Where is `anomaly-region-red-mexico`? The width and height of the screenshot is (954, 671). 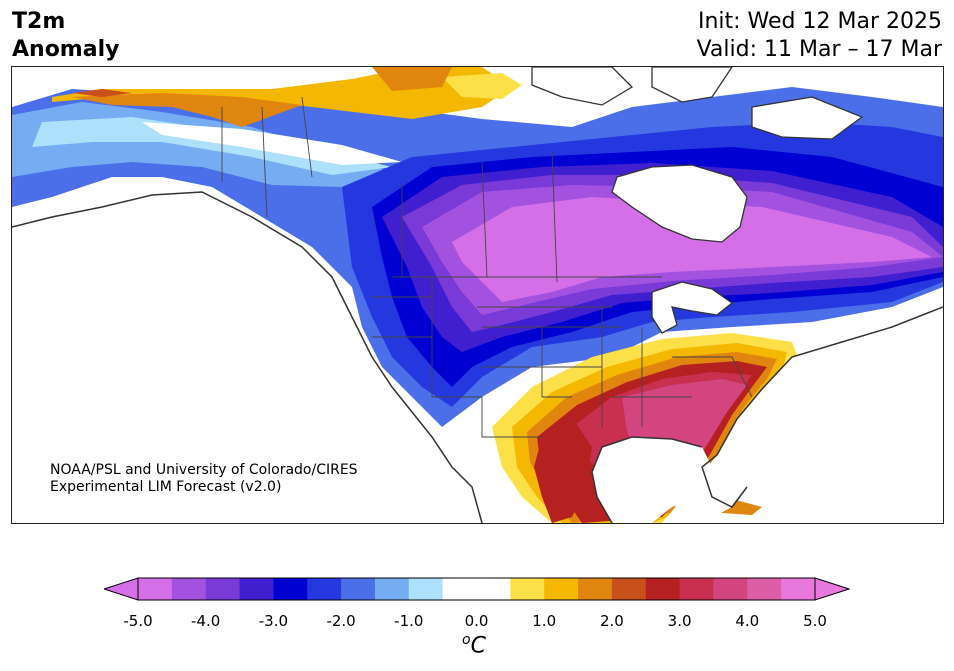
anomaly-region-red-mexico is located at coordinates (563, 470).